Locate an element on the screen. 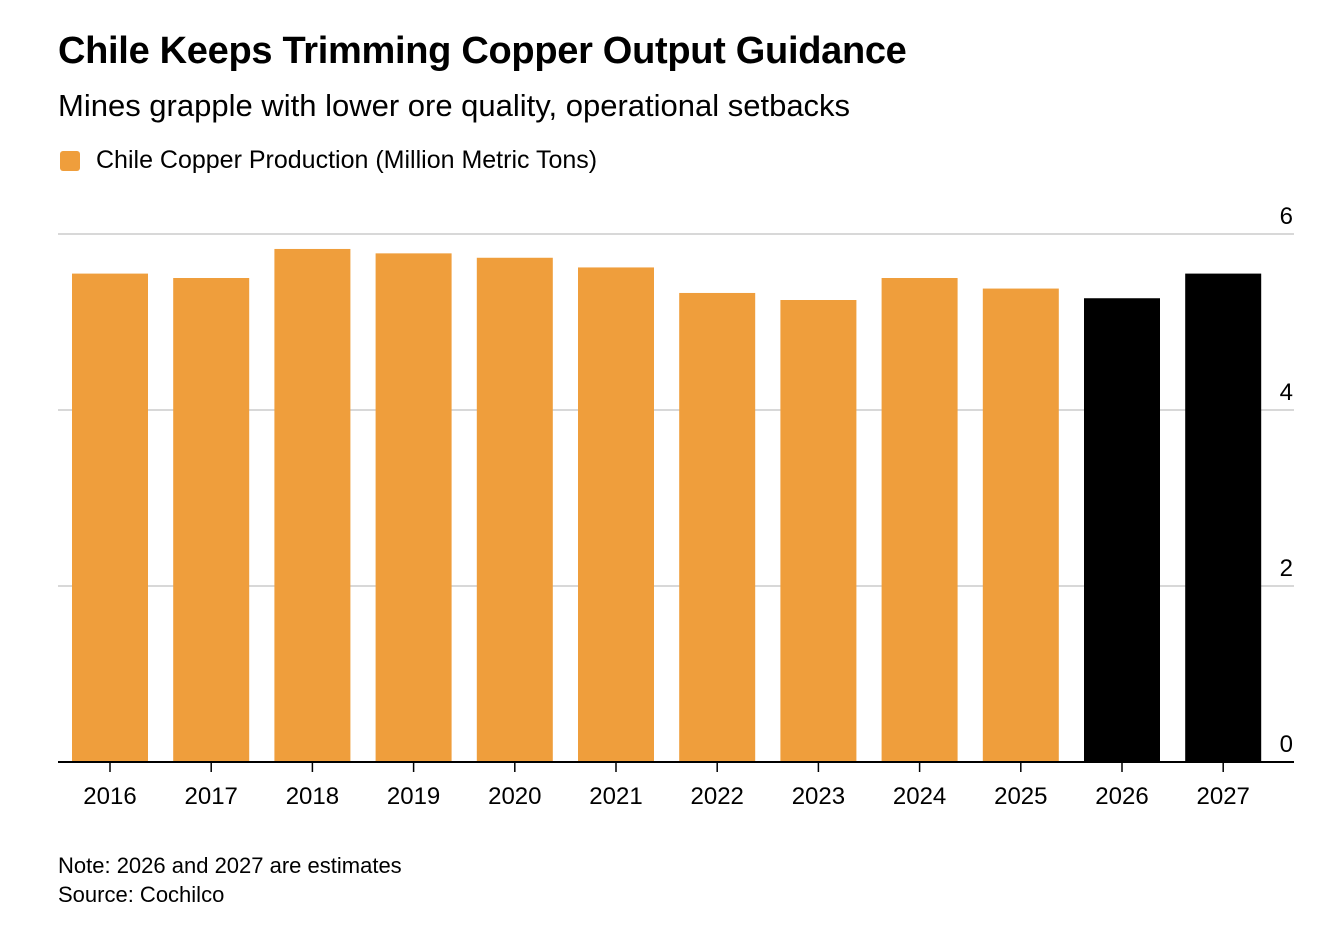  x-tick-label: 2021 is located at coordinates (615, 796).